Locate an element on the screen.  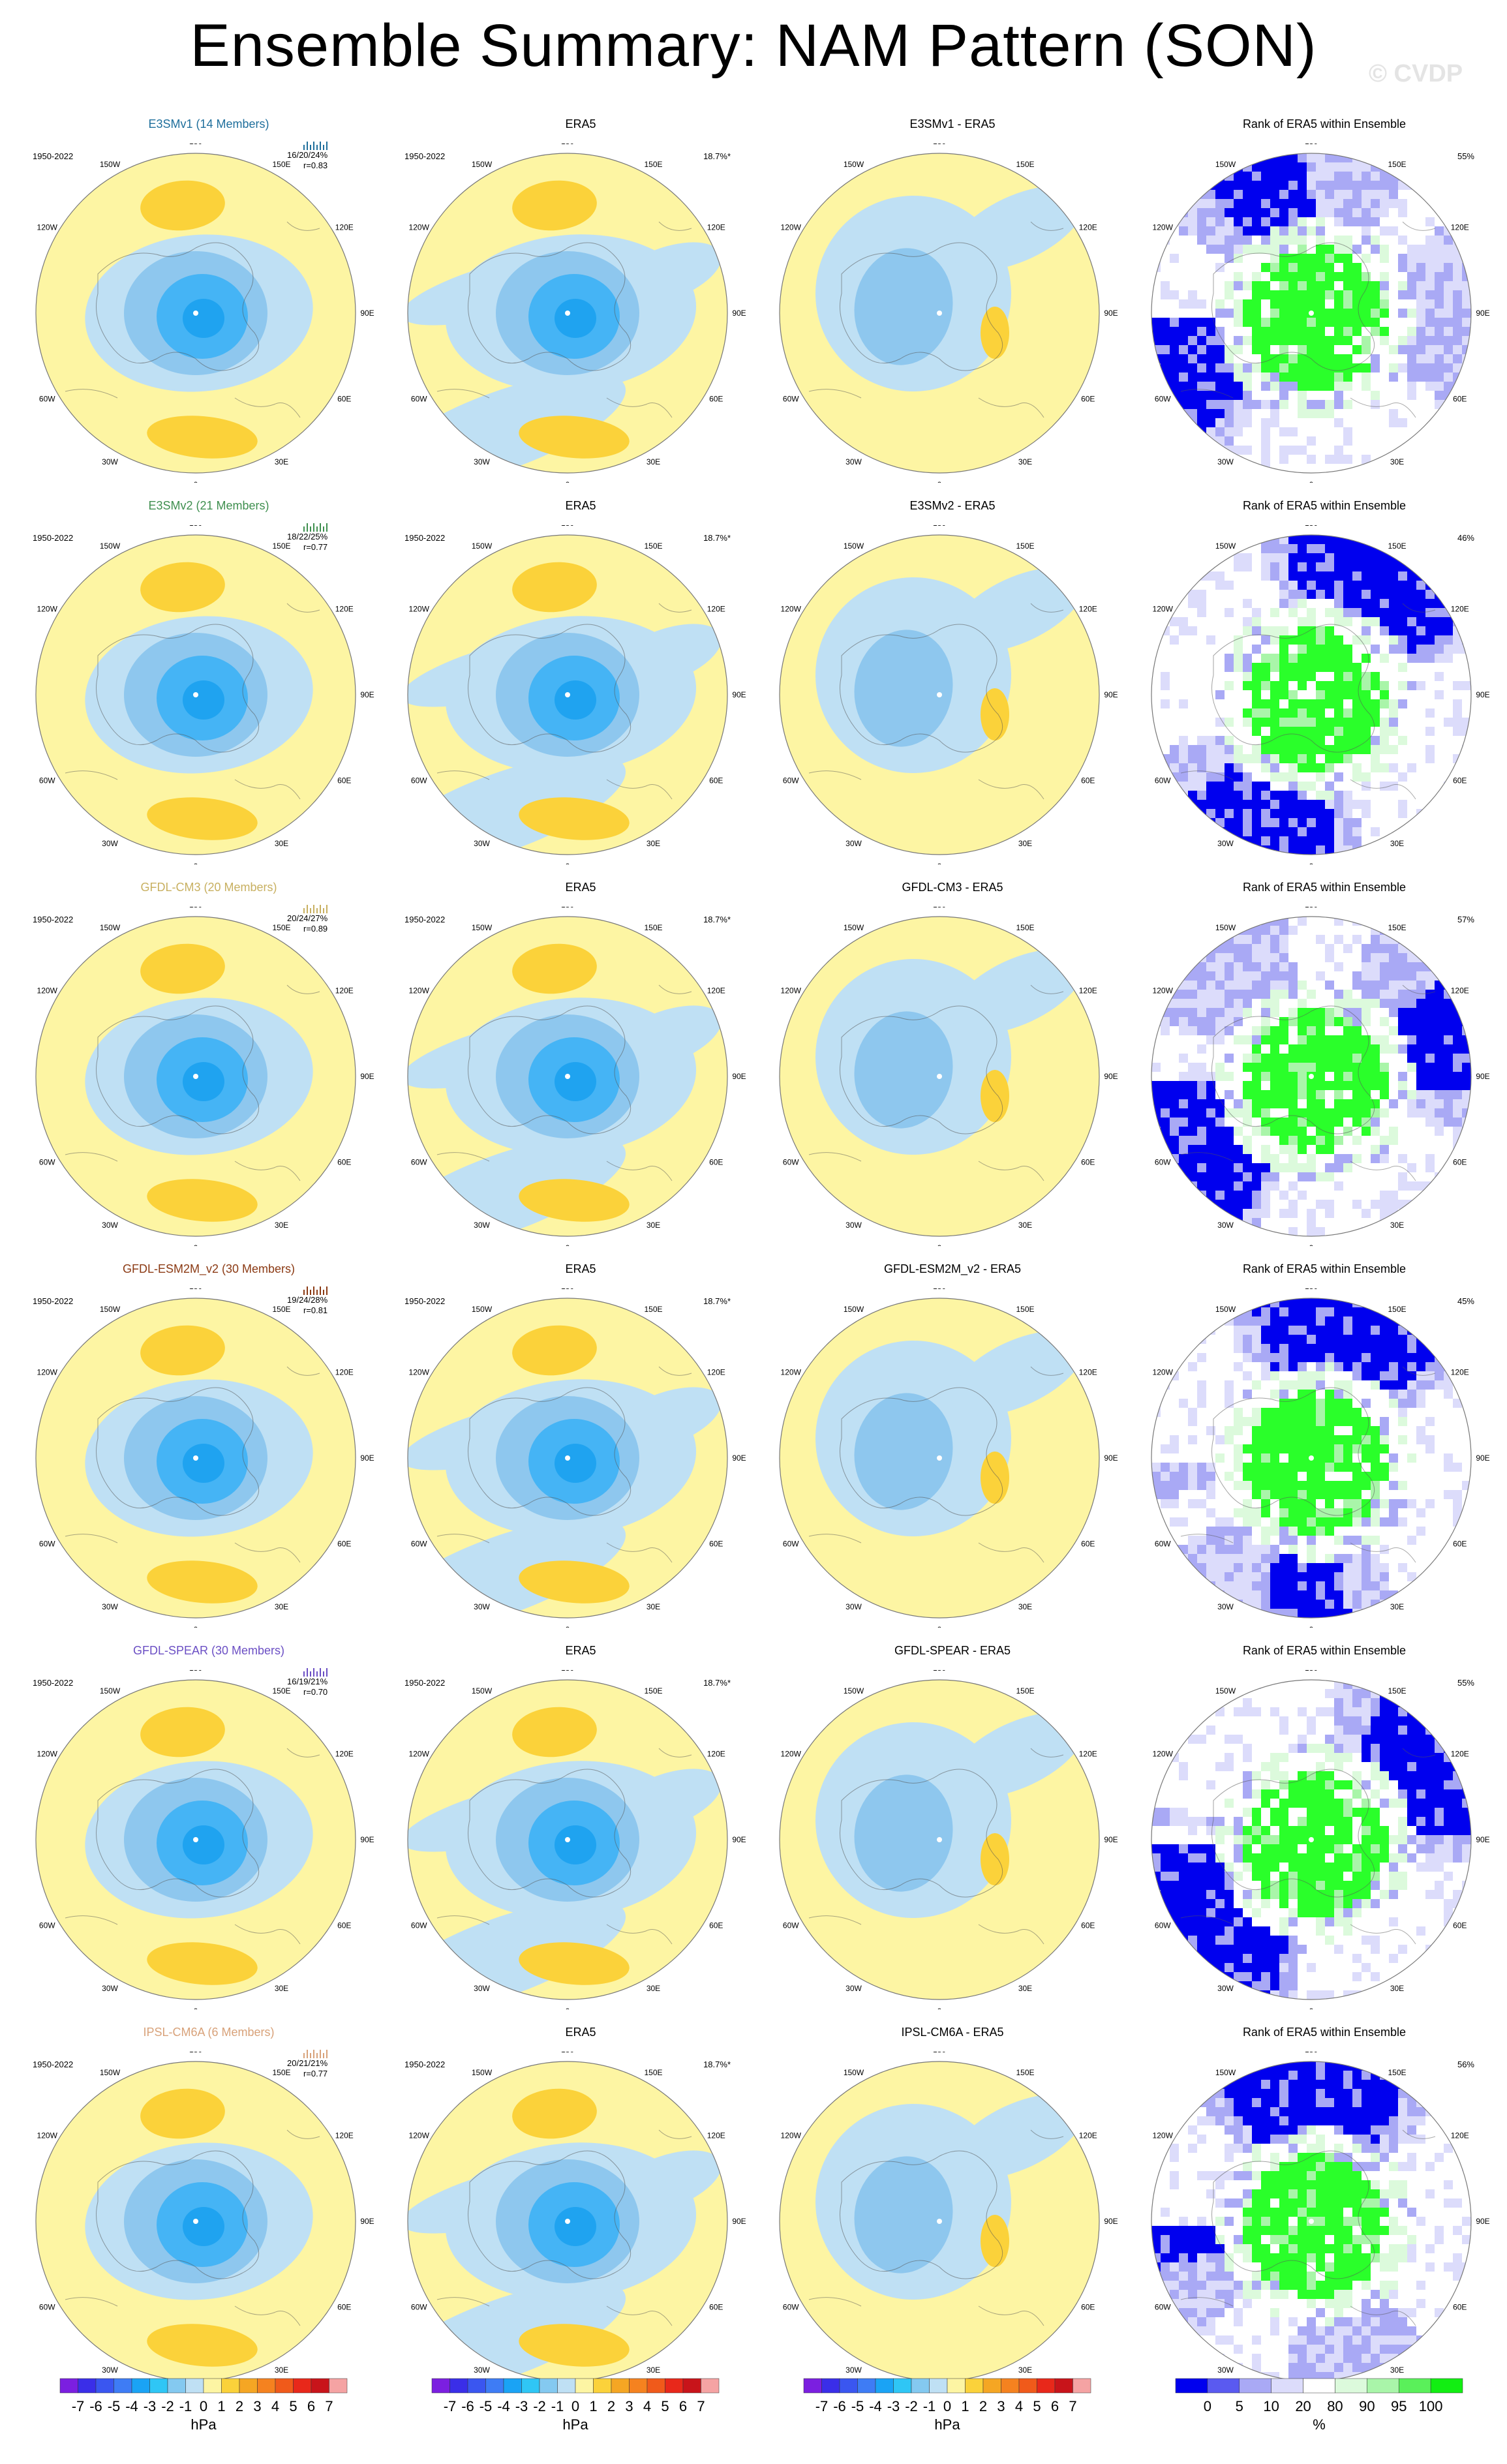
page-title: Ensemble Summary: NAM Pattern (SON) is located at coordinates (753, 46).